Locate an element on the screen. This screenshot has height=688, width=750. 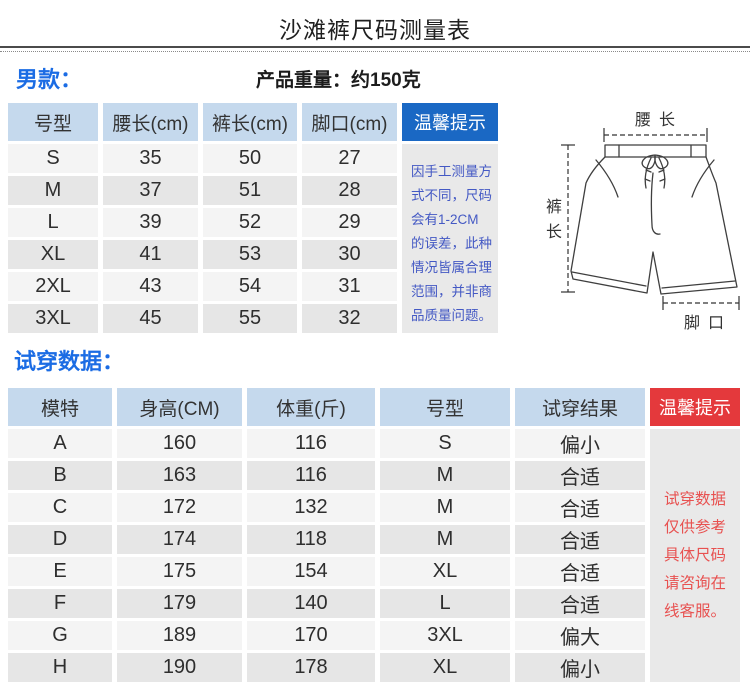
fit-row: F 179 140 L 合适 is located at coordinates (374, 603).